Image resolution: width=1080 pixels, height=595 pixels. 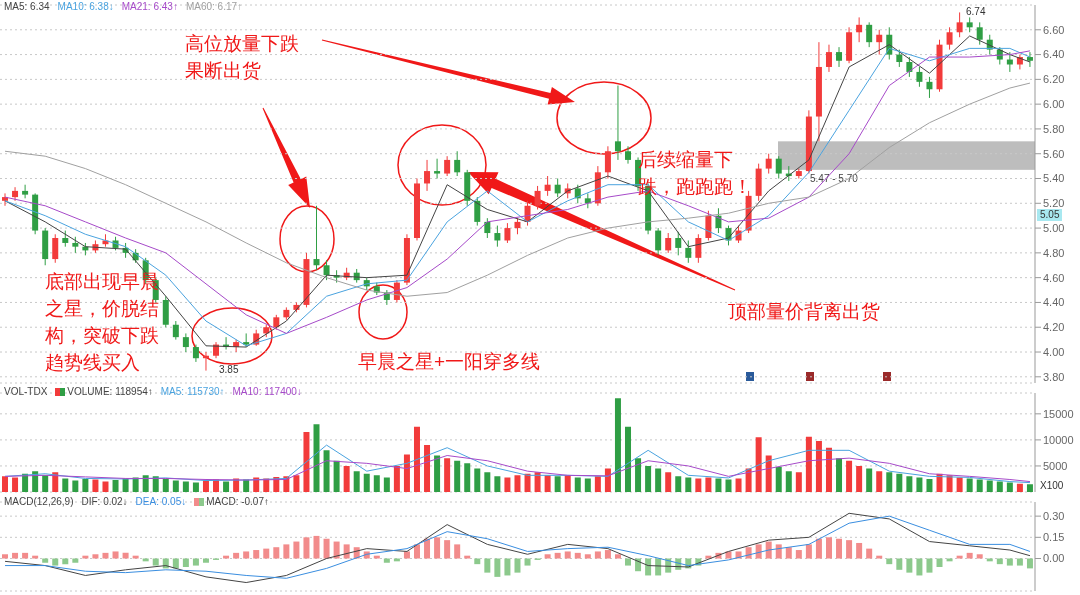 I want to click on y-tick-label: 4.60, so click(x=1054, y=277).